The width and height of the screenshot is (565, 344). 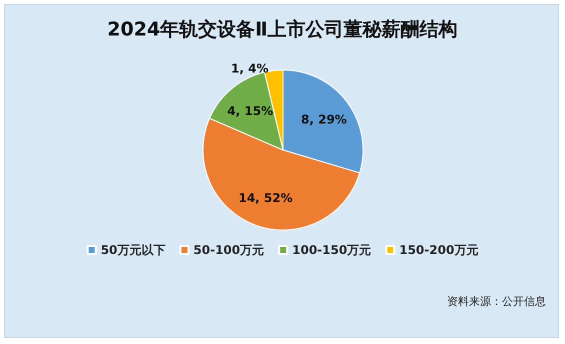 What do you see at coordinates (250, 111) in the screenshot?
I see `data-label: 4, 15%` at bounding box center [250, 111].